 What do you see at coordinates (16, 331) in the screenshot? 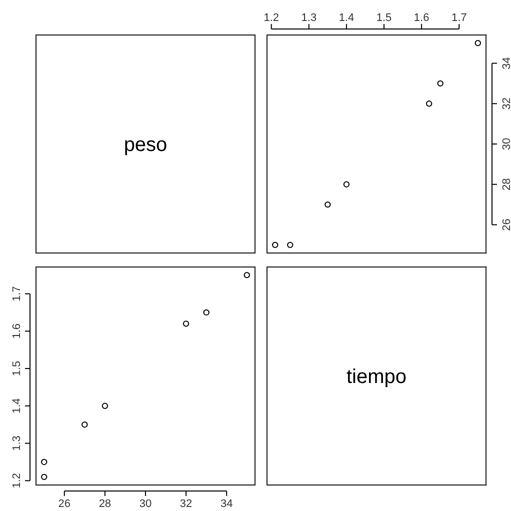
I see `y-tick-label: 1.6` at bounding box center [16, 331].